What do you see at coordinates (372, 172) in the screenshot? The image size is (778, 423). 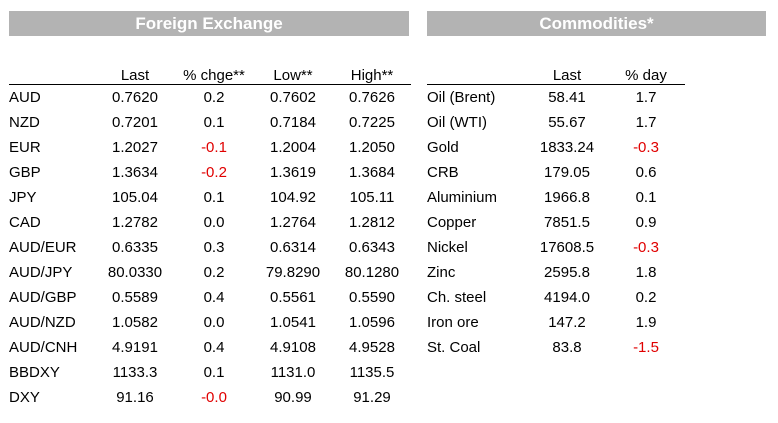 I see `fx-cell-high: 1.3684` at bounding box center [372, 172].